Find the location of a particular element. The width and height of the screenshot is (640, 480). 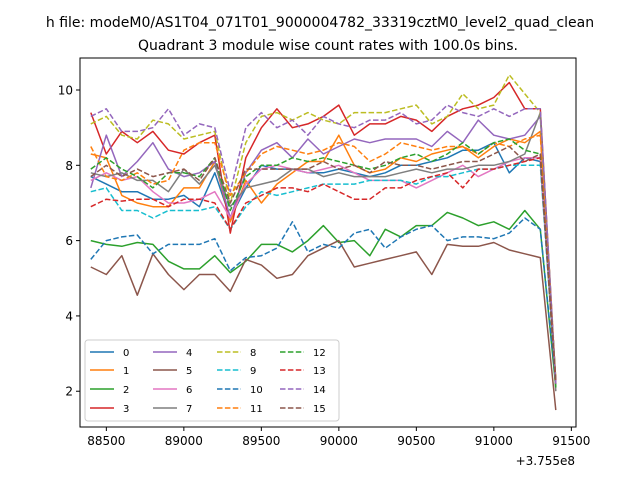

legend-entry-7: 7 is located at coordinates (172, 409).